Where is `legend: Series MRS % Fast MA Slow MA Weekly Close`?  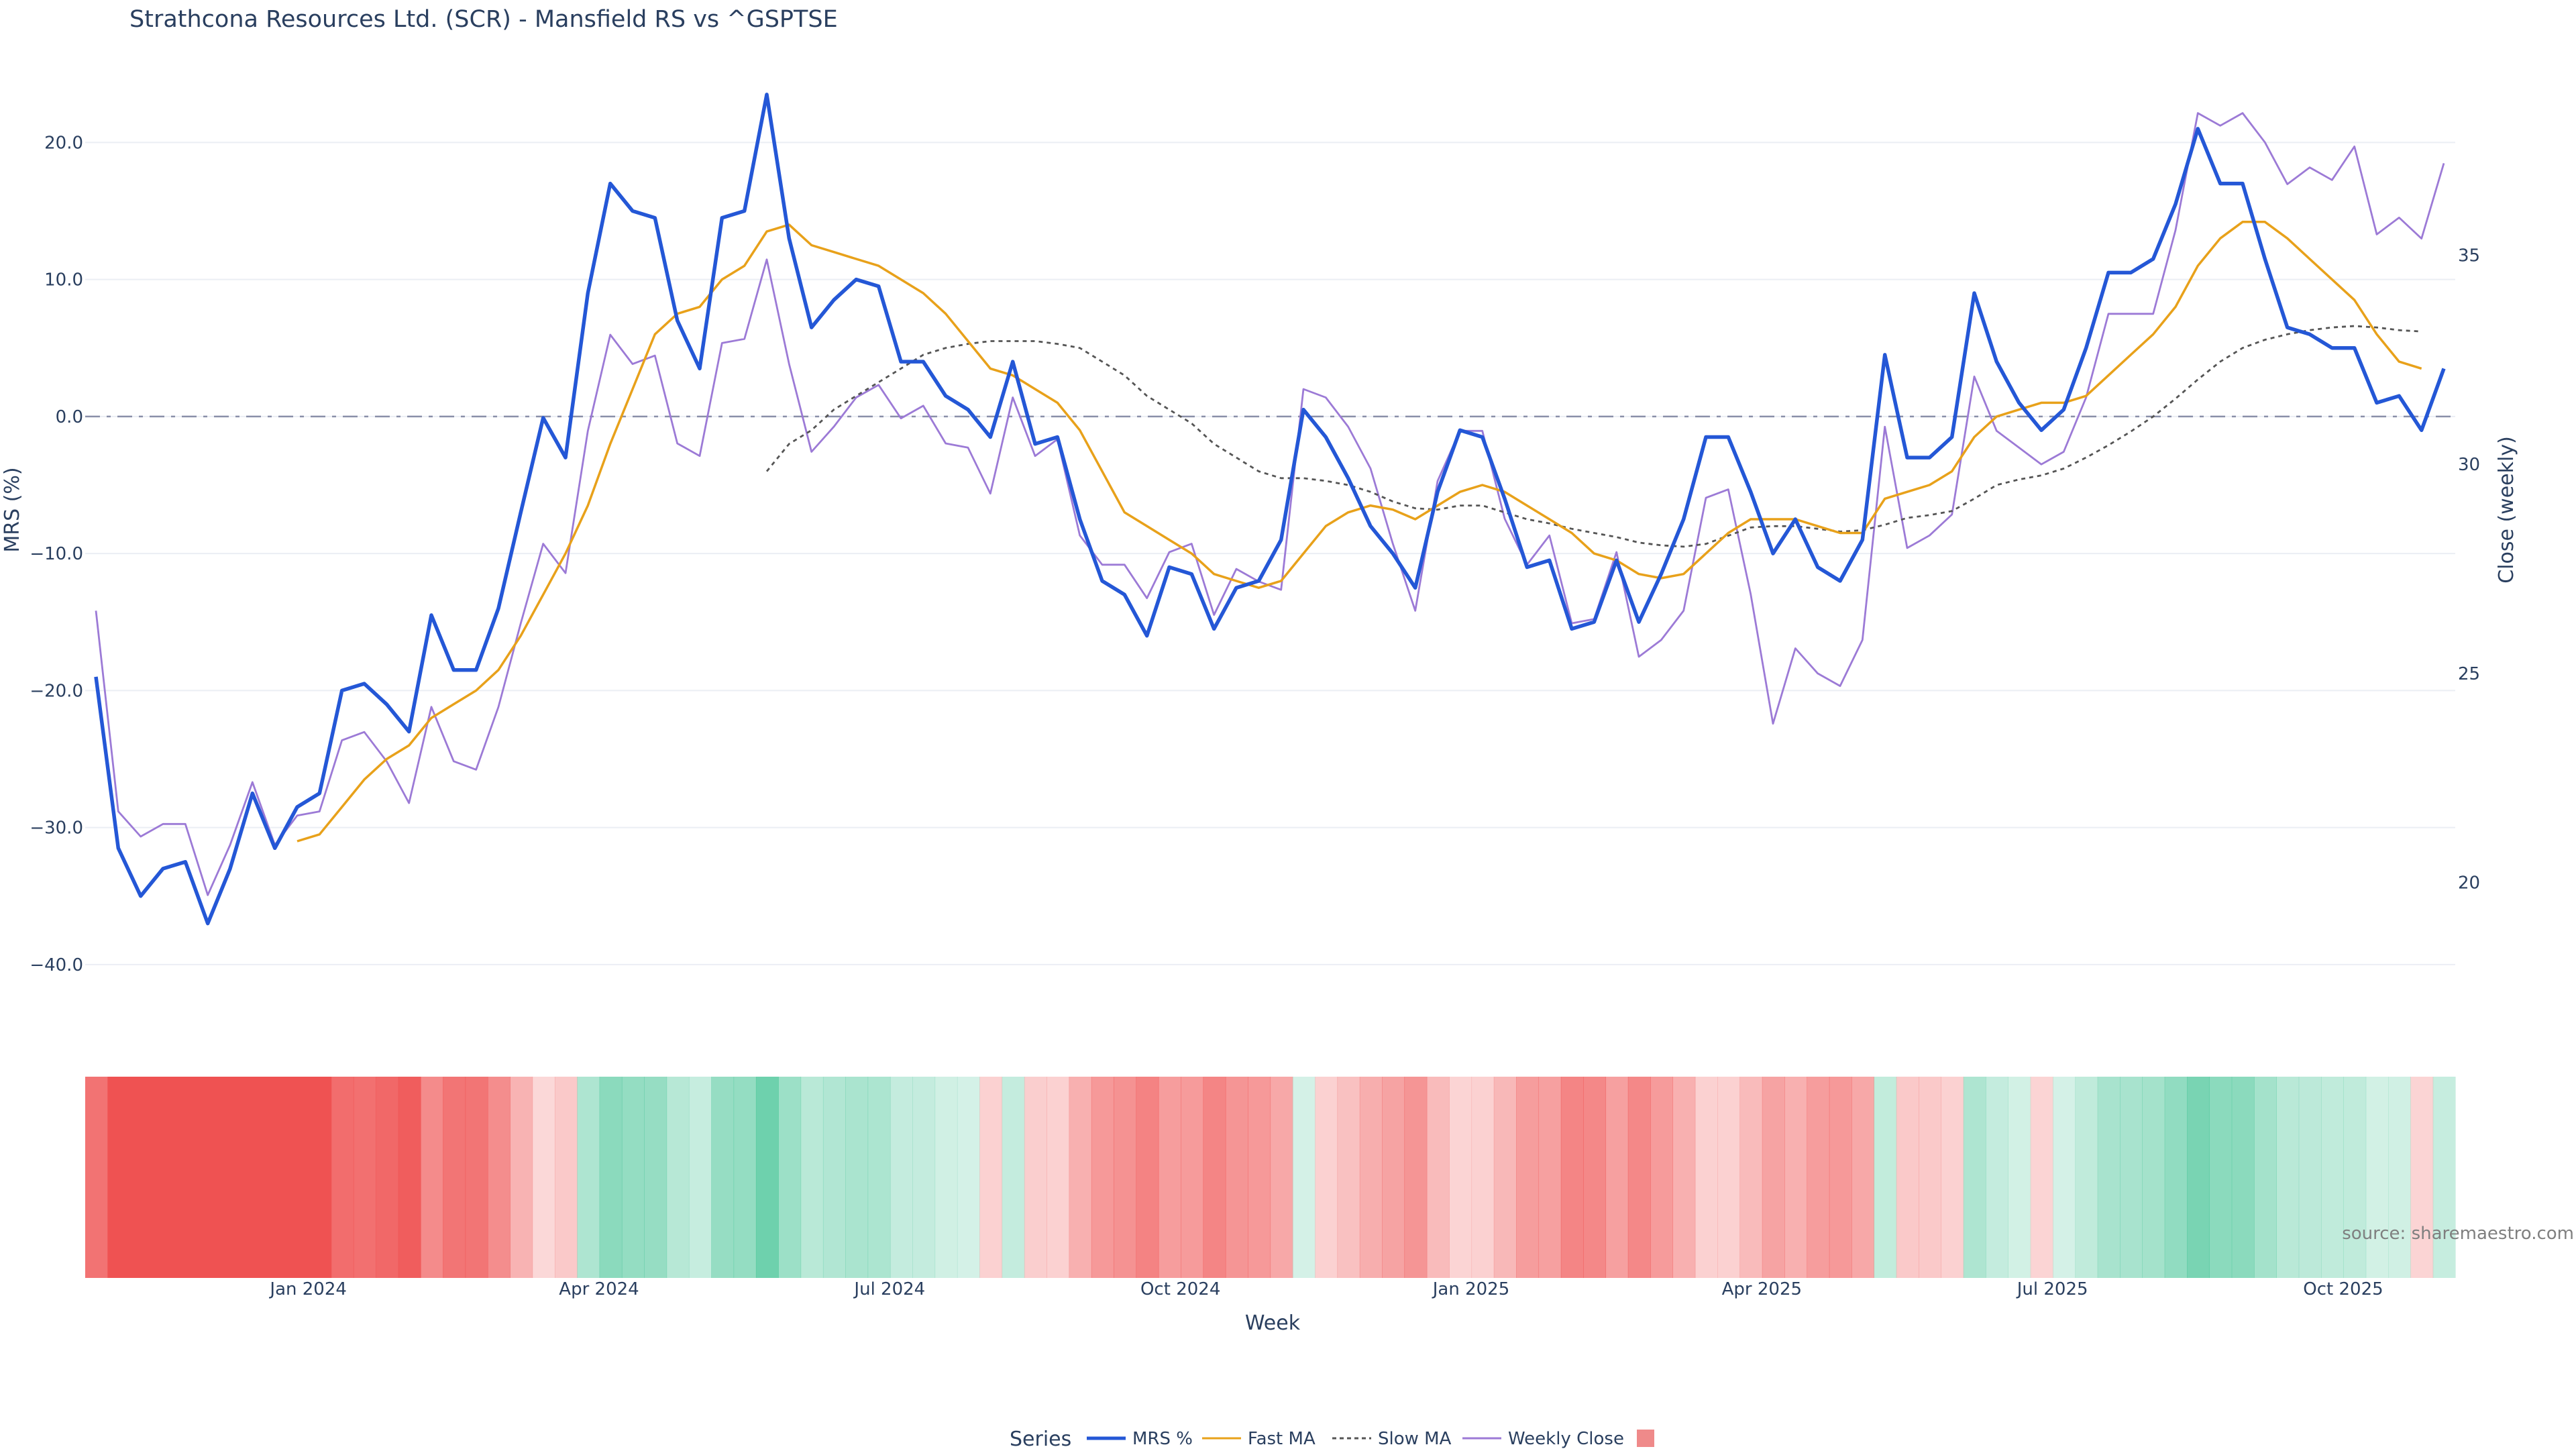 legend: Series MRS % Fast MA Slow MA Weekly Close is located at coordinates (1332, 1438).